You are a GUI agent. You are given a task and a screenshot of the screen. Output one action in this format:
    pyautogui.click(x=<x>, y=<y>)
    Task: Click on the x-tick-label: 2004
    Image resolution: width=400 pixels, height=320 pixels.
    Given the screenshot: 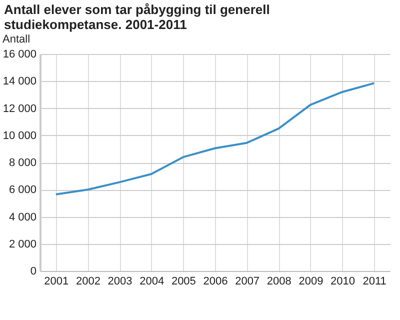 What is the action you would take?
    pyautogui.click(x=152, y=282)
    